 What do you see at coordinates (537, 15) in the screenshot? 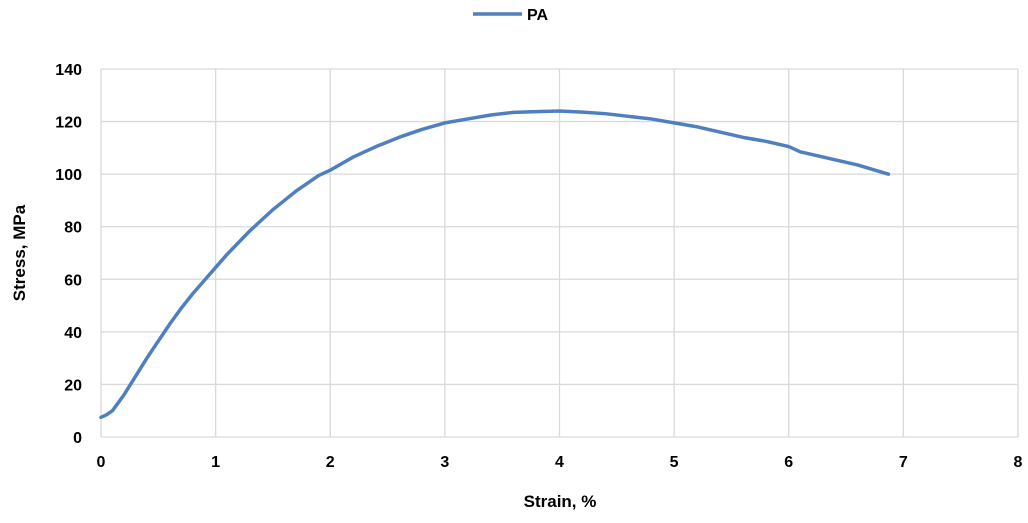
I see `legend-label-pa: PA` at bounding box center [537, 15].